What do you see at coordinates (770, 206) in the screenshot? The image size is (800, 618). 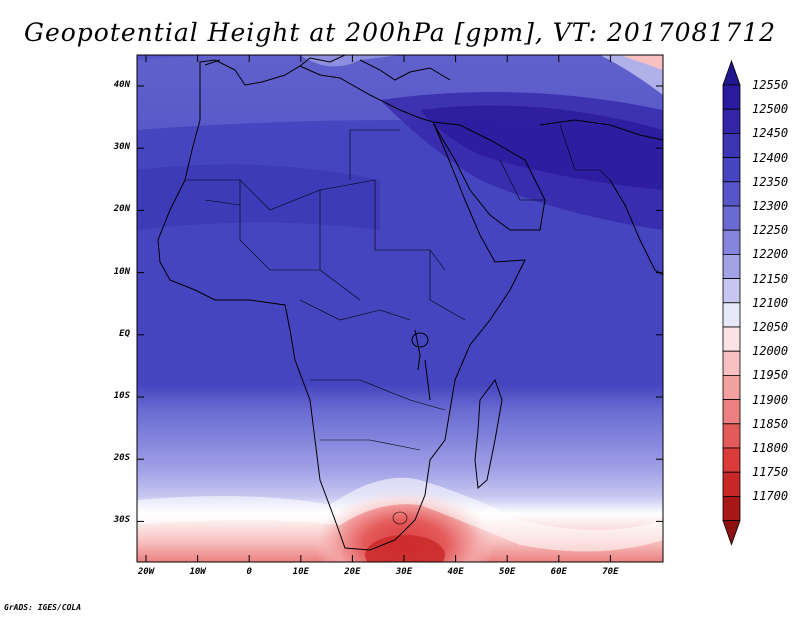 I see `colorbar-level-label: 12300` at bounding box center [770, 206].